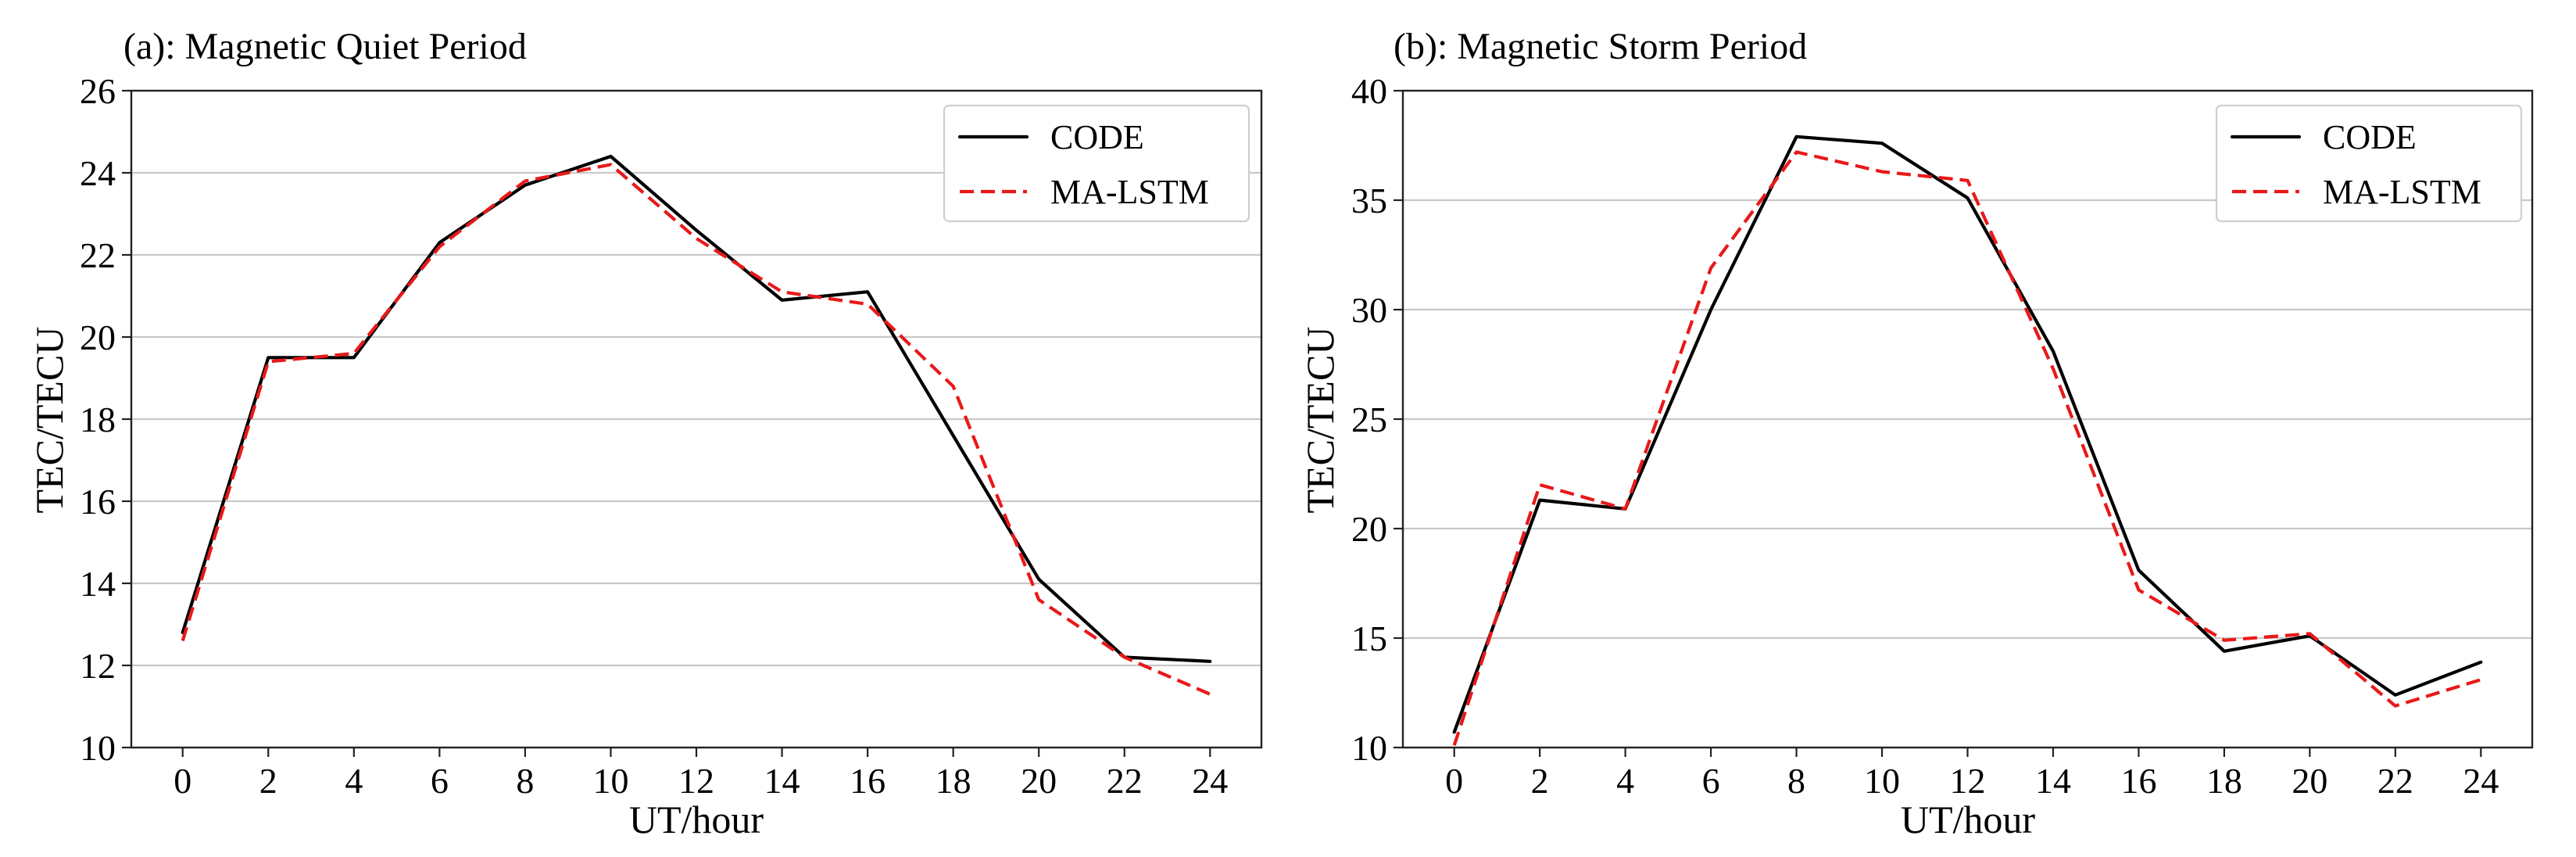 The height and width of the screenshot is (857, 2576). I want to click on y-tick-label: 24, so click(98, 173).